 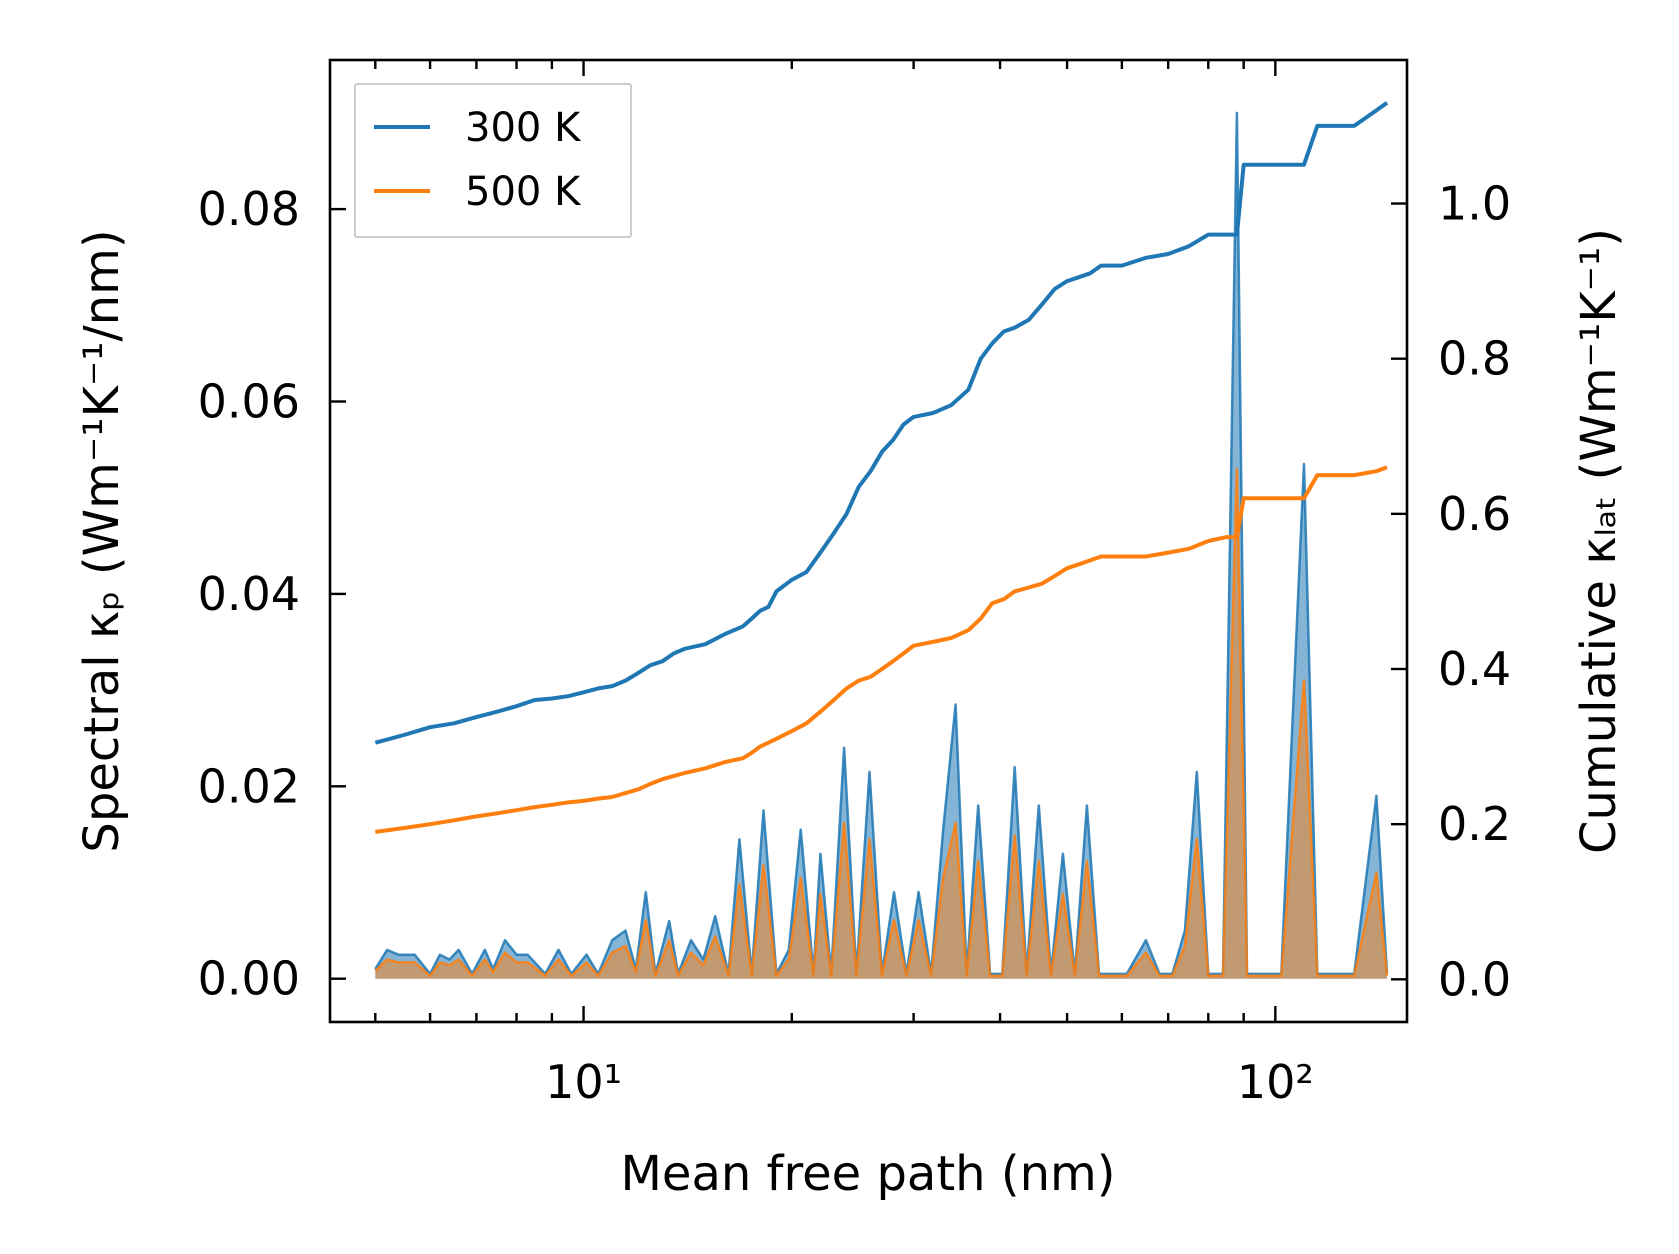 I want to click on y-left-tick-label: 0.02, so click(x=249, y=786).